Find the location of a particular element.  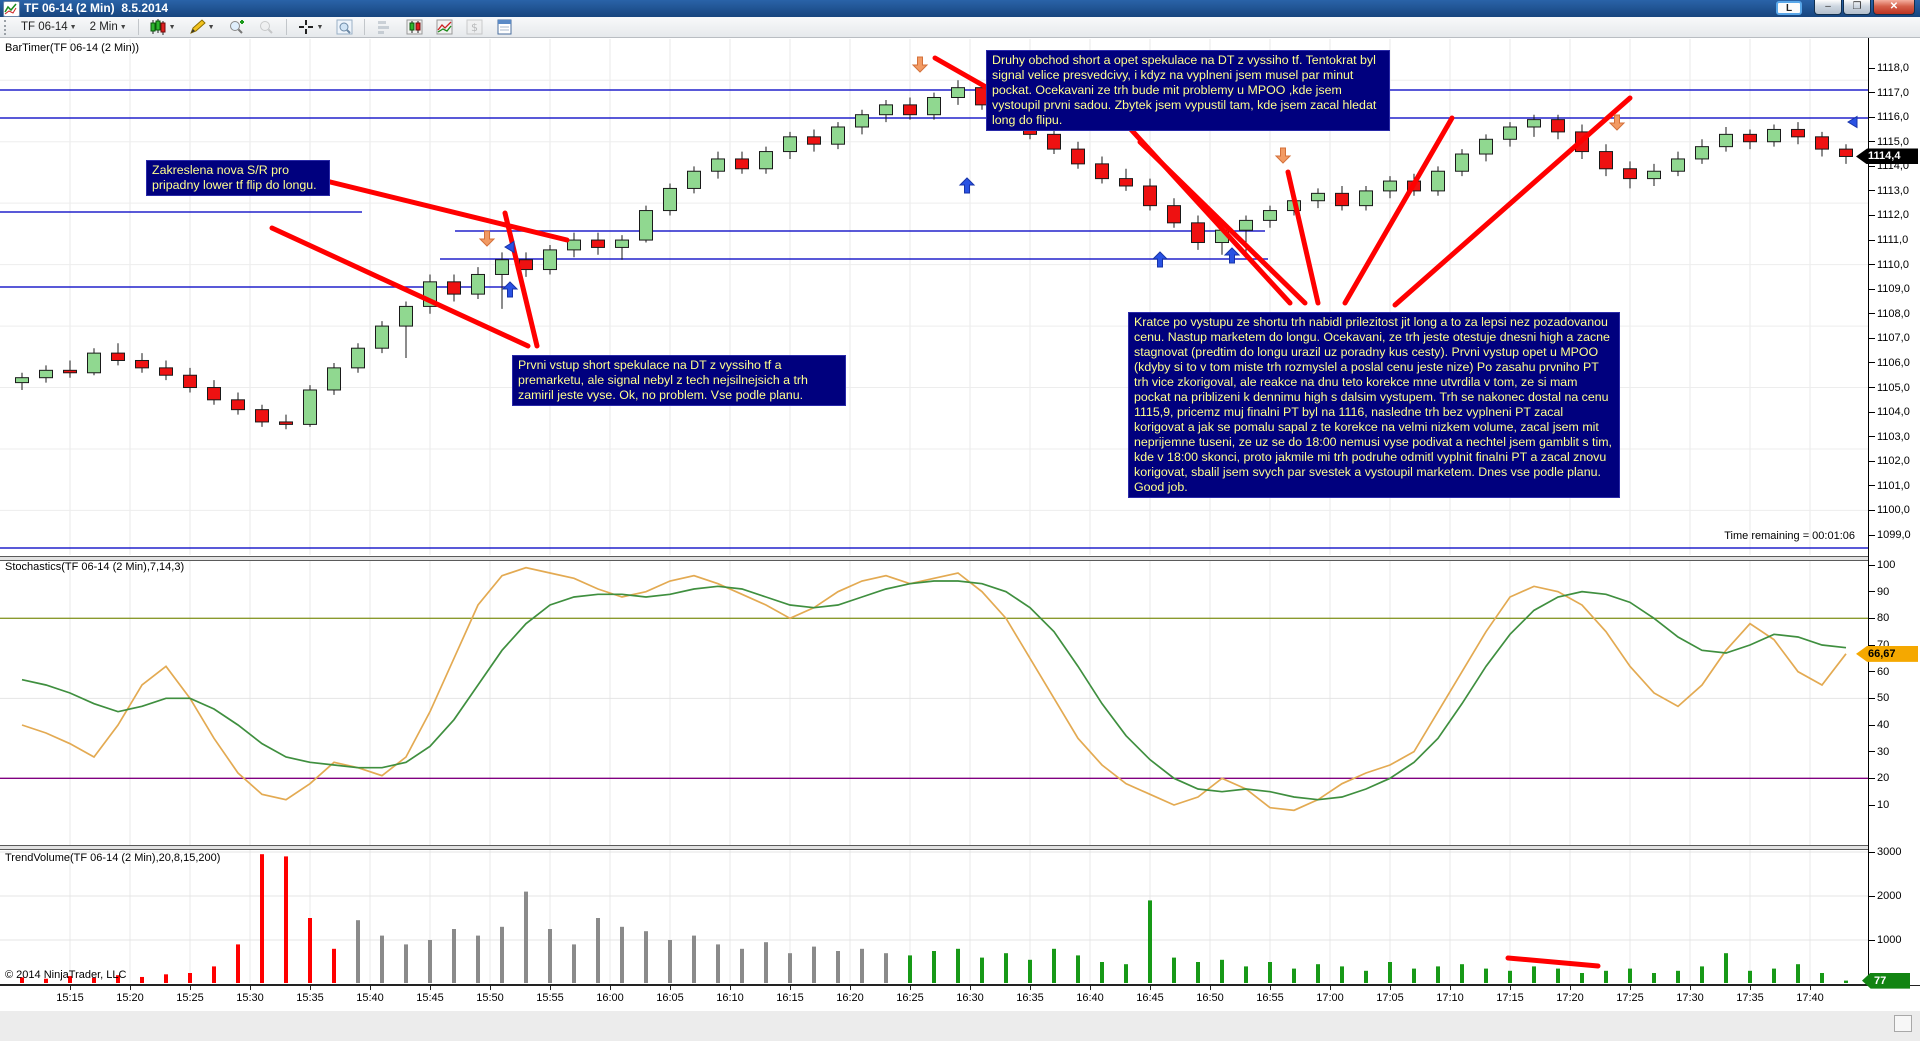

close-button: ✕ is located at coordinates (1894, 7).